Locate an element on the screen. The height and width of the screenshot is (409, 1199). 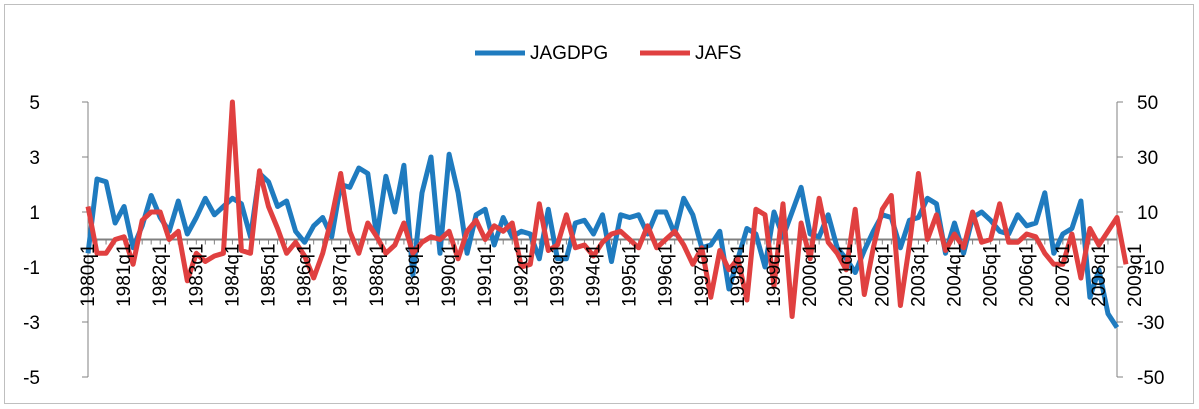
x-tick-label: 1988q1 is located at coordinates (377, 274).